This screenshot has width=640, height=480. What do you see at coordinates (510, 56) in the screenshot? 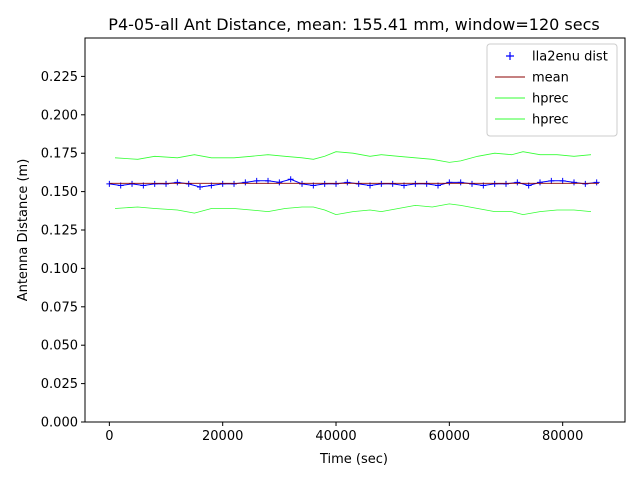
I see `legend-marker-plus` at bounding box center [510, 56].